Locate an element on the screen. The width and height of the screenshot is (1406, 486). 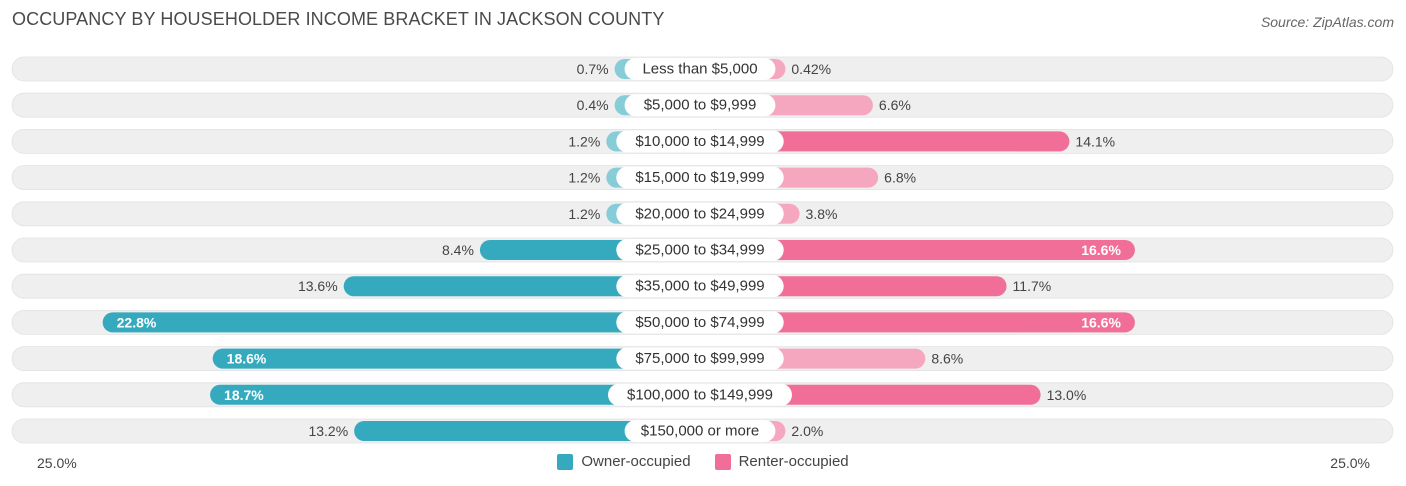
legend-renter-label: Renter-occupied is located at coordinates (793, 461).